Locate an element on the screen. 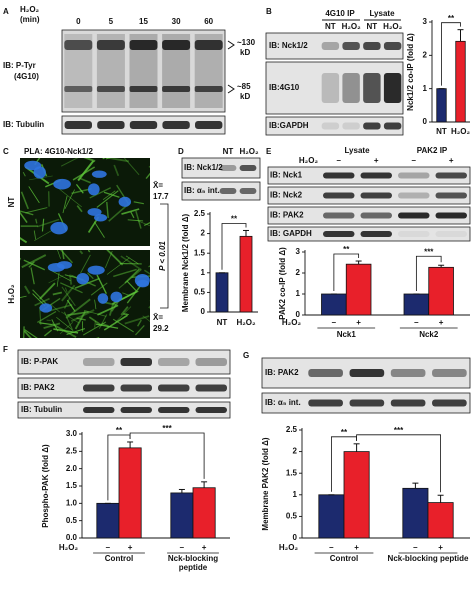  blot-label: IB: Nck1 is located at coordinates (286, 175).